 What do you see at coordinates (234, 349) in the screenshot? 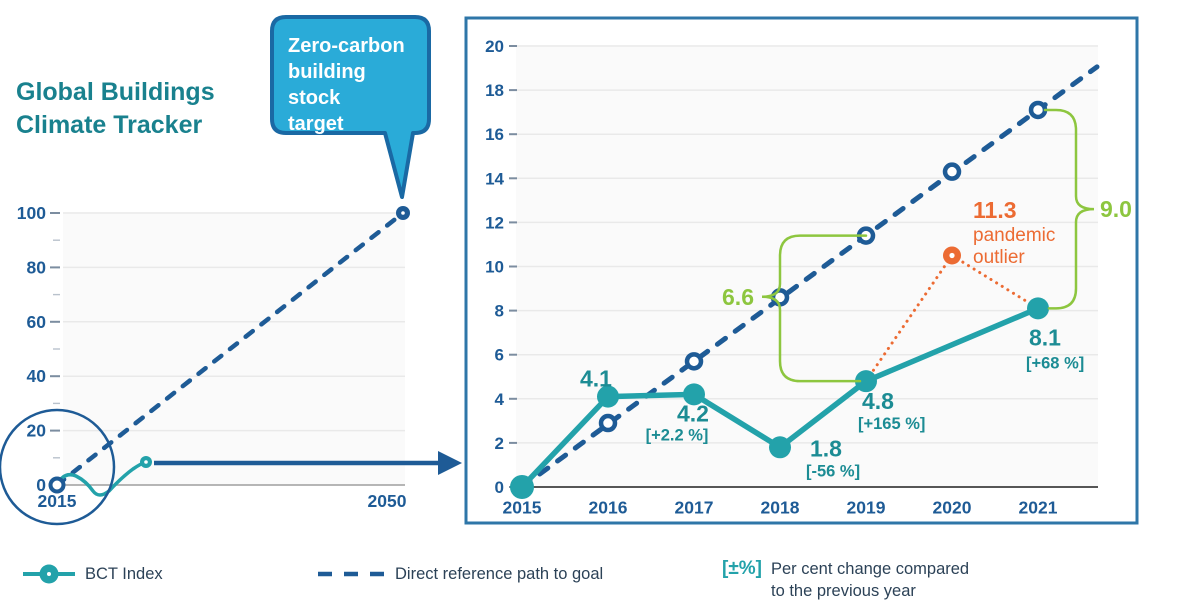
I see `overview-plot-area` at bounding box center [234, 349].